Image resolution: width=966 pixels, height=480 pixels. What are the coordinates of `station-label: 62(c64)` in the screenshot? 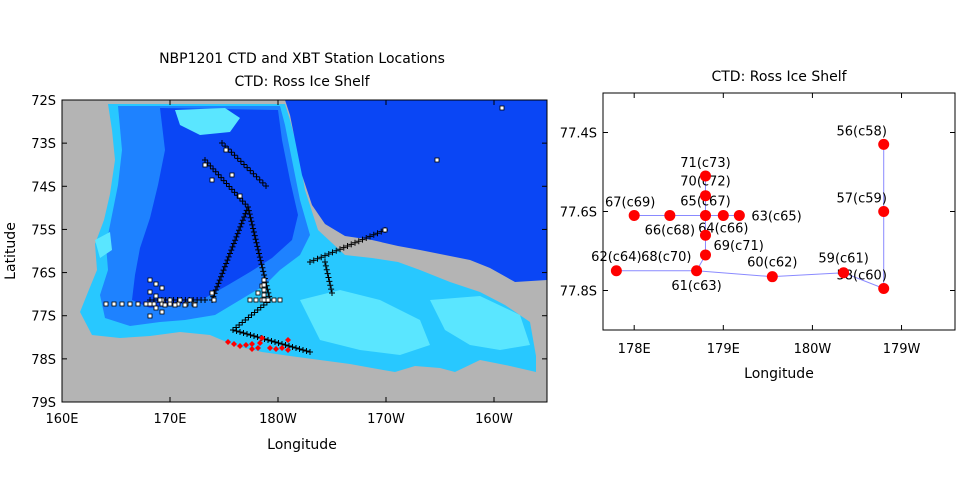 It's located at (616, 257).